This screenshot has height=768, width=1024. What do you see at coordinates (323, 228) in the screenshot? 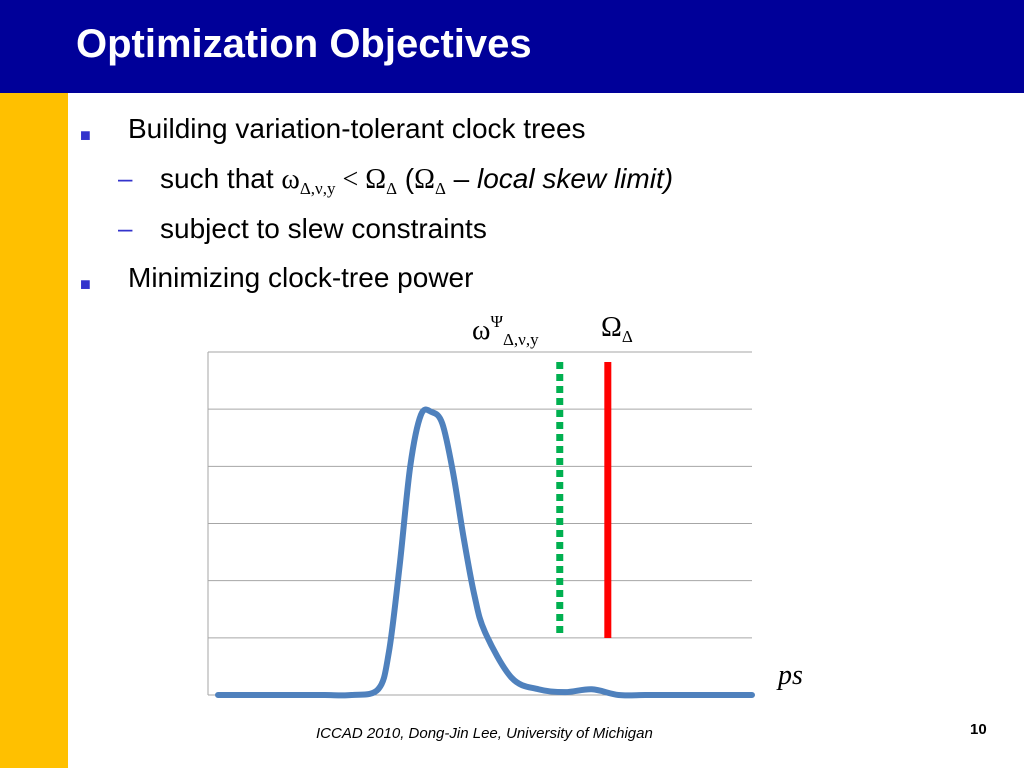
I see `sub-bullet-2-text: subject to slew constraints` at bounding box center [323, 228].